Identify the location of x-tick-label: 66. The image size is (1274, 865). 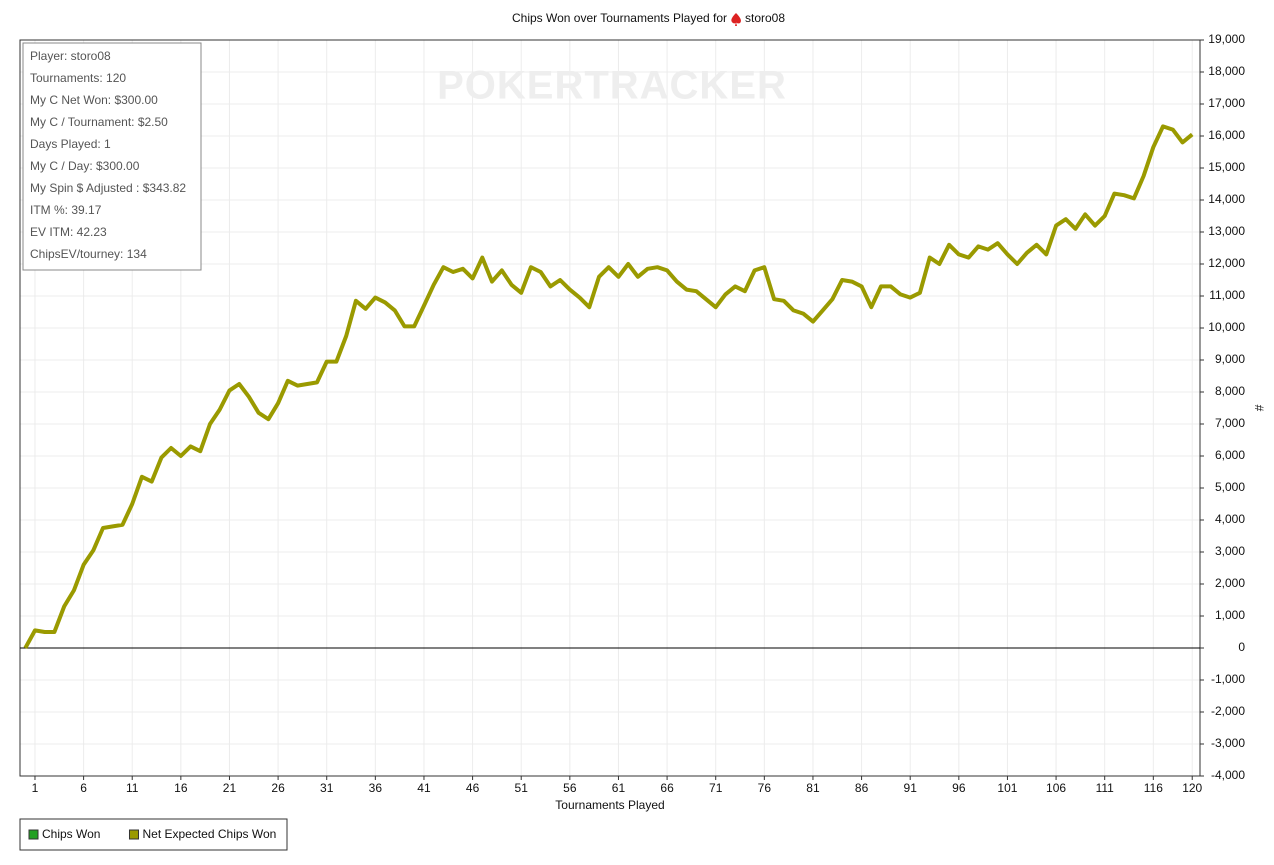
(667, 788).